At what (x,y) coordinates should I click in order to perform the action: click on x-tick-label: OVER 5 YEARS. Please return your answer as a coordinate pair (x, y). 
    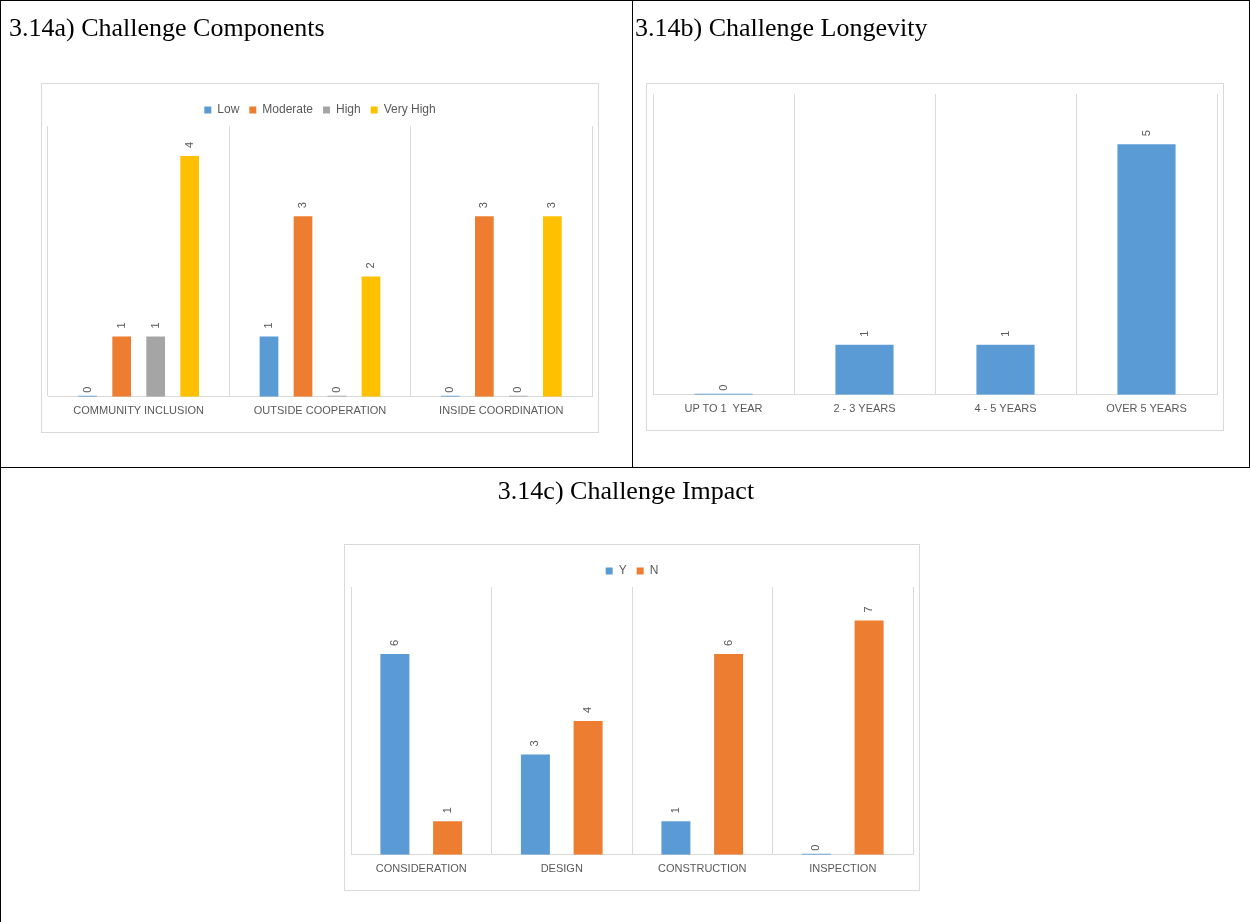
    Looking at the image, I should click on (1146, 408).